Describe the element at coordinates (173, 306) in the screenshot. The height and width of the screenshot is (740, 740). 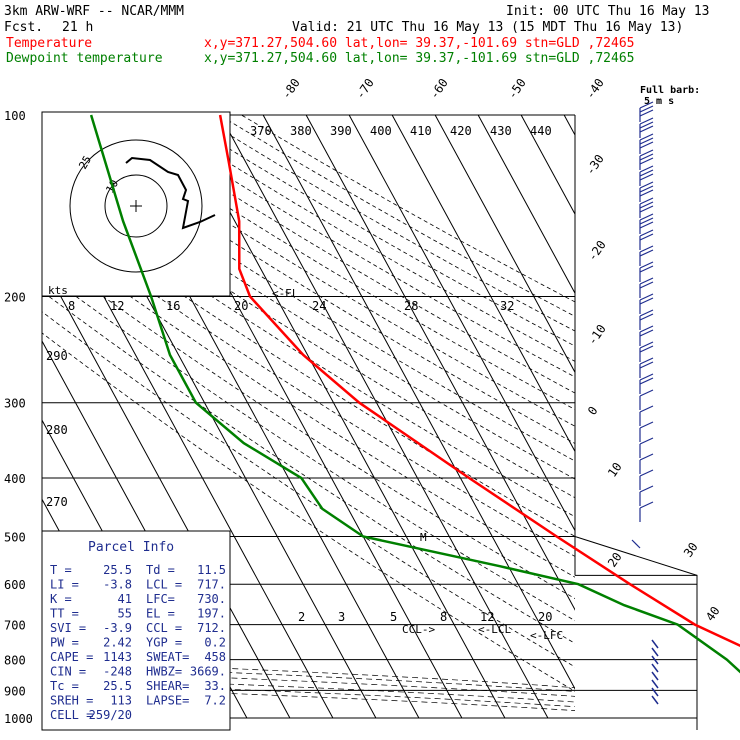
I see `mixing-ratio-label: 16` at that location.